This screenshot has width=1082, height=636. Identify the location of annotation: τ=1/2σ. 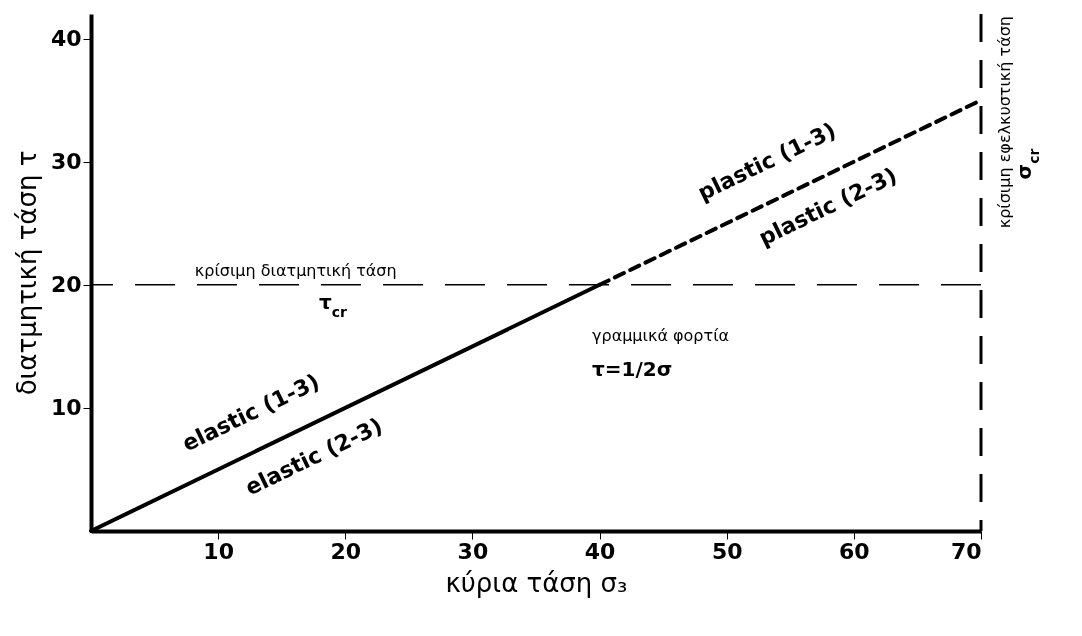
(632, 369).